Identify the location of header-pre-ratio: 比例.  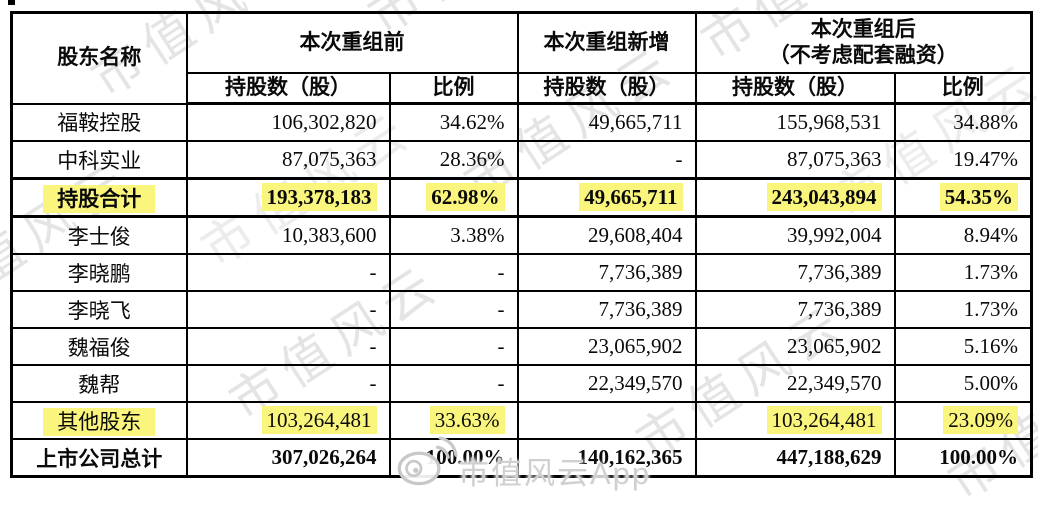
(453, 88).